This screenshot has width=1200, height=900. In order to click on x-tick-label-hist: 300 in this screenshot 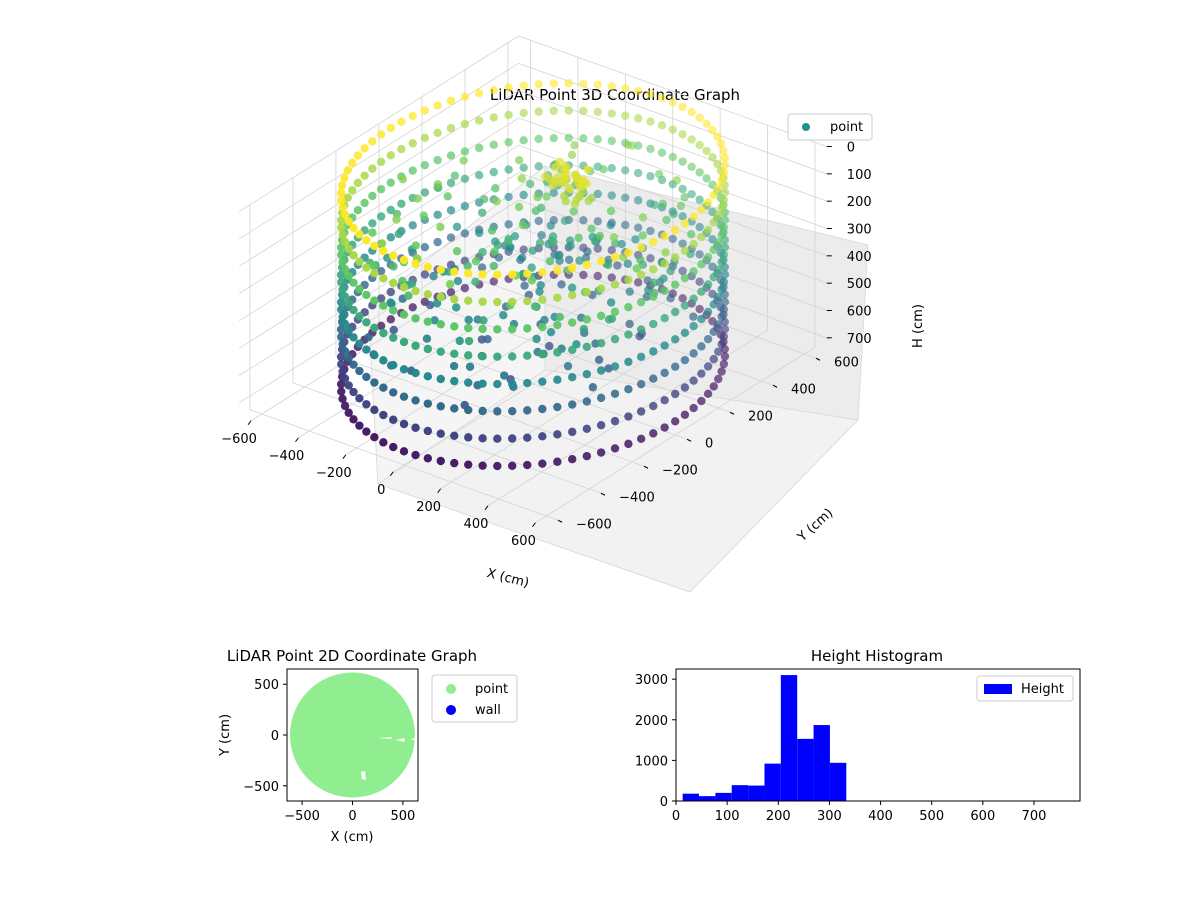, I will do `click(829, 816)`.